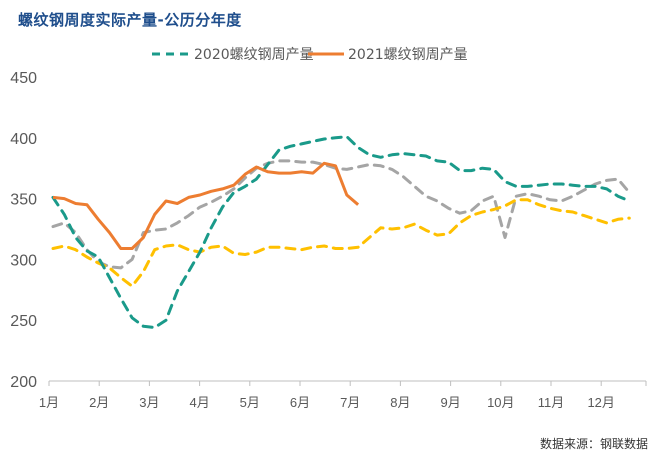 The image size is (660, 460). What do you see at coordinates (400, 402) in the screenshot?
I see `x-tick-label: 8月` at bounding box center [400, 402].